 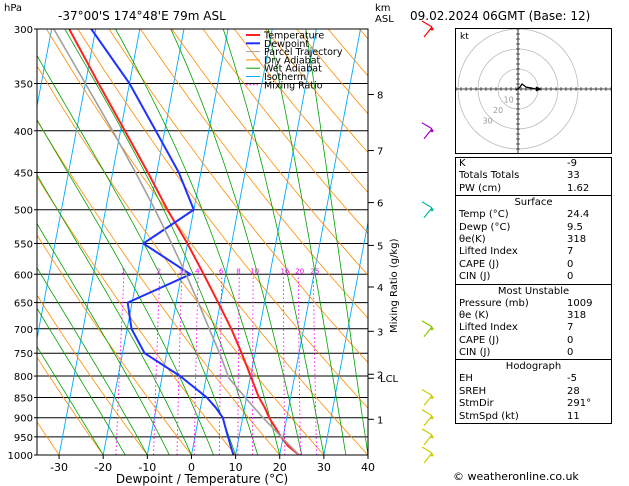 What do you see at coordinates (533, 176) in the screenshot?
I see `top-index-row: Totals Totals 33` at bounding box center [533, 176].